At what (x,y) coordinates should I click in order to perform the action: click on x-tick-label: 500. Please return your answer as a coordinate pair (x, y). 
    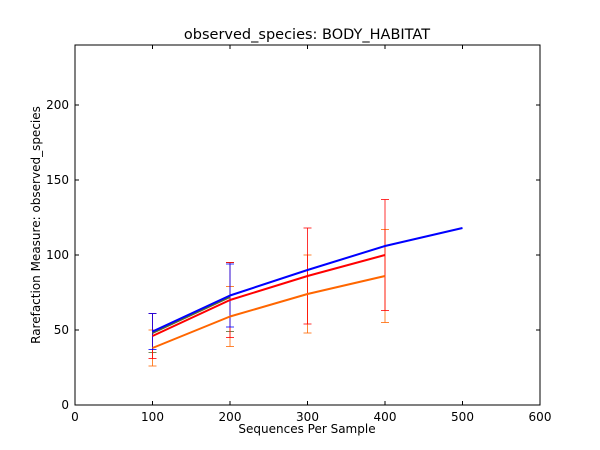
    Looking at the image, I should click on (462, 417).